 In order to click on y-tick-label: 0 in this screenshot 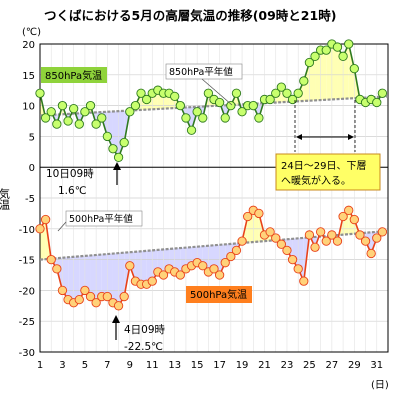, I will do `click(32, 168)`.